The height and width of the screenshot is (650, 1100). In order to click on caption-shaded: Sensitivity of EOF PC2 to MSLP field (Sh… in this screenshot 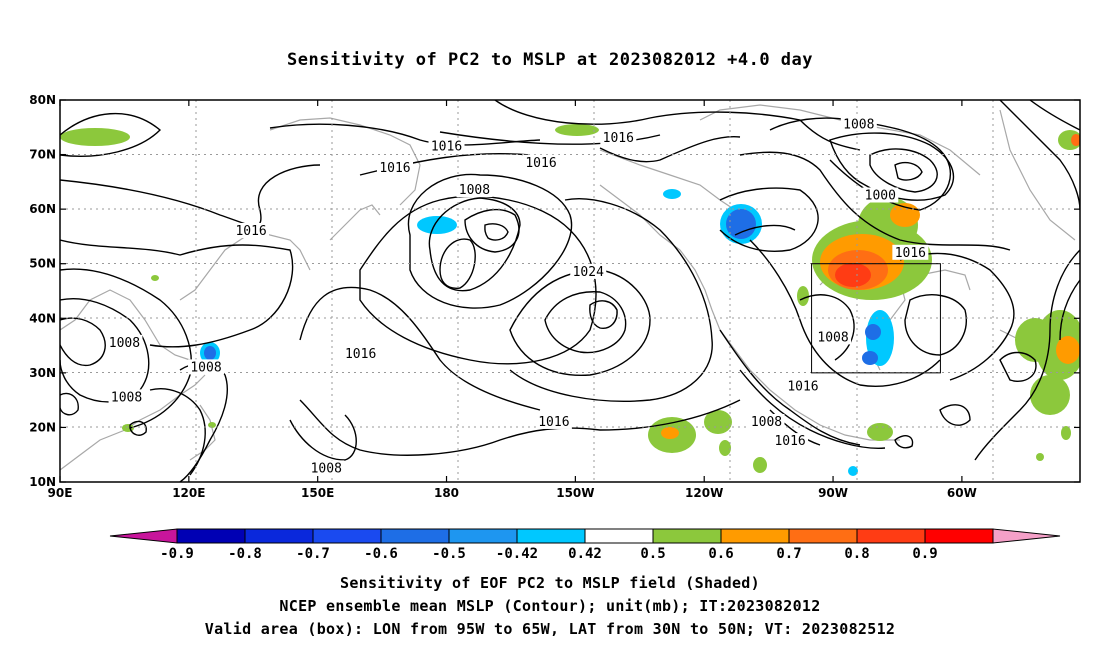, I will do `click(550, 583)`.